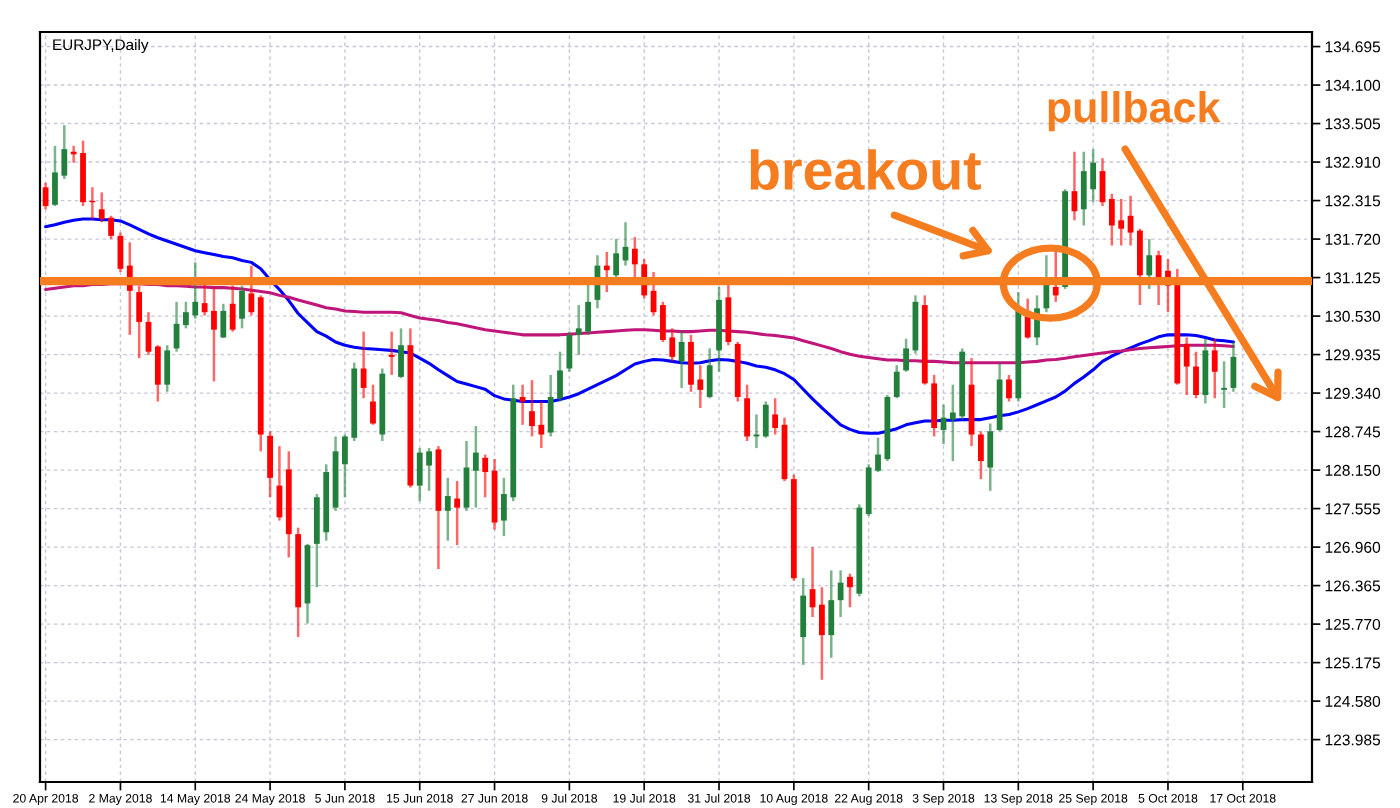  What do you see at coordinates (865, 170) in the screenshot?
I see `annotation: breakout` at bounding box center [865, 170].